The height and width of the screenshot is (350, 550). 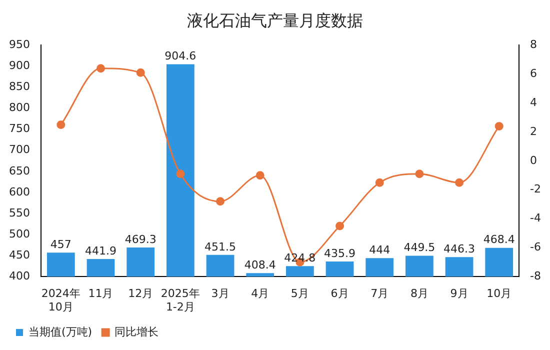 I want to click on y-tick-label: 450, so click(x=19, y=255).